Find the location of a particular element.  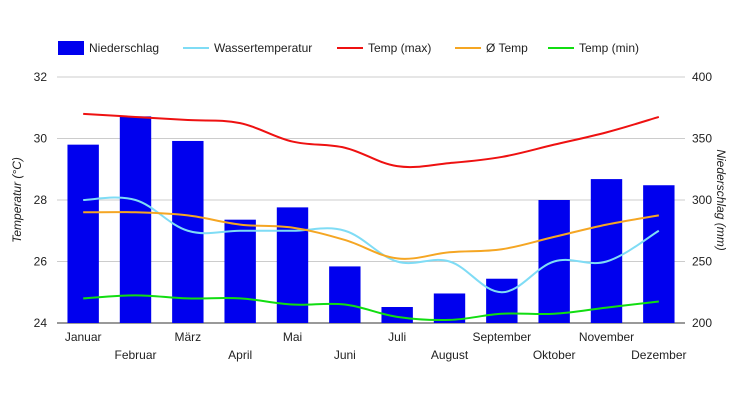

right-tick-label: 400 is located at coordinates (702, 77).